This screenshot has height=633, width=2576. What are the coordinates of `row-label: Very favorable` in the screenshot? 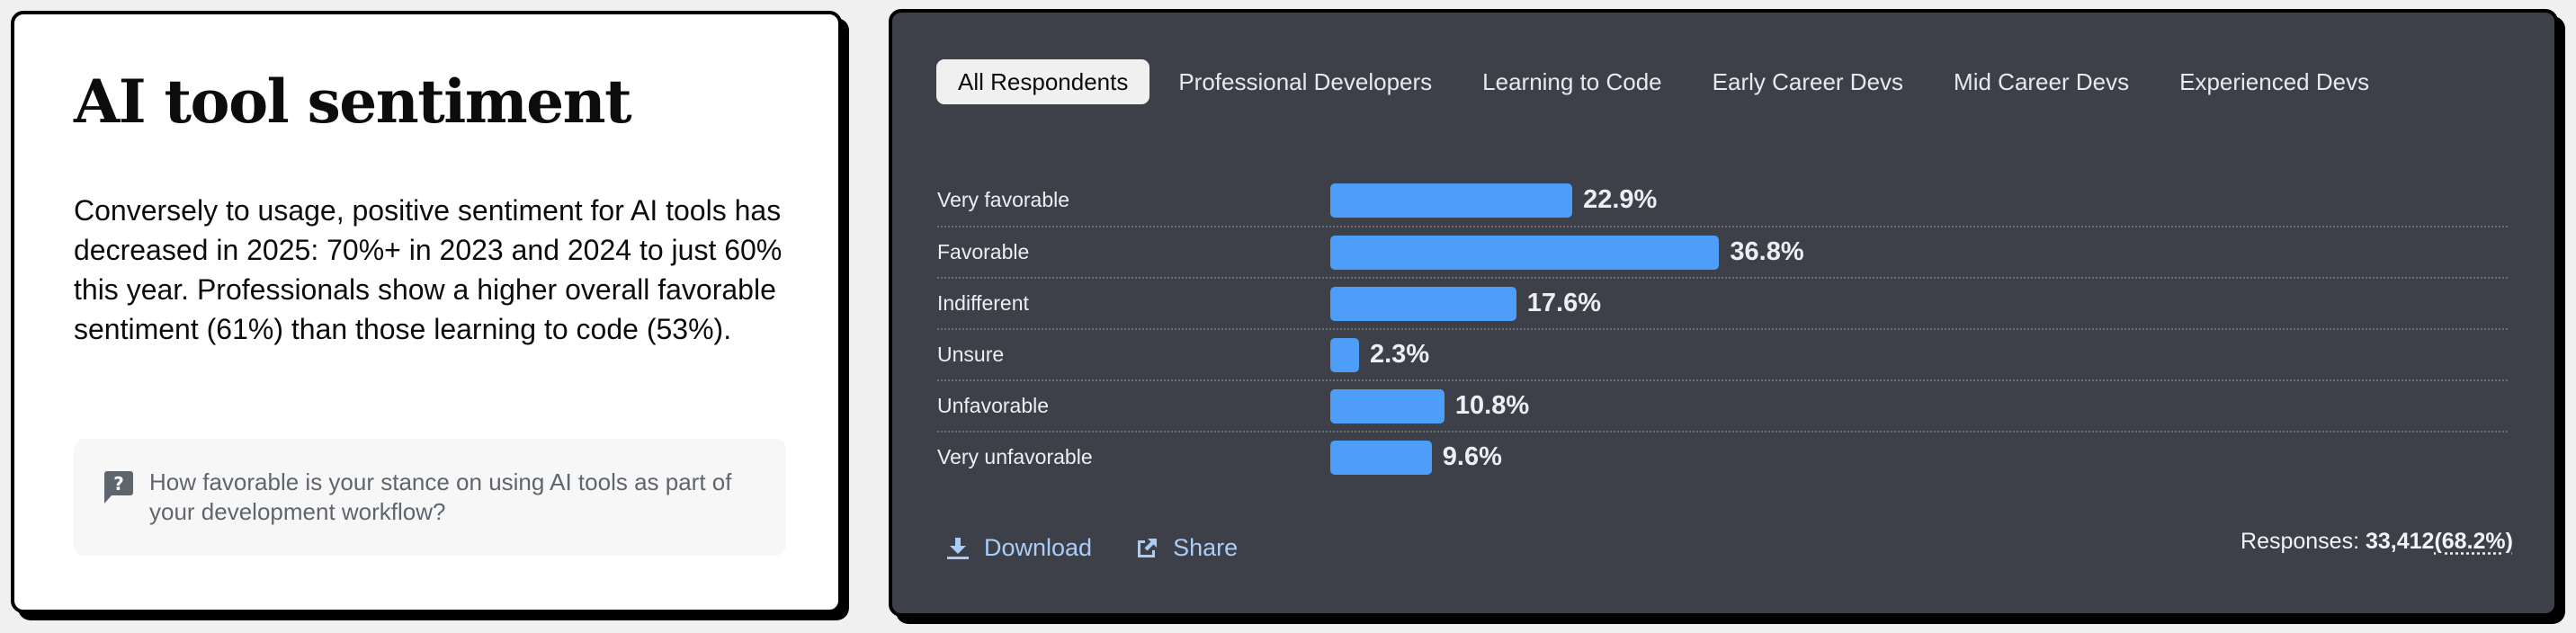 It's located at (1004, 200).